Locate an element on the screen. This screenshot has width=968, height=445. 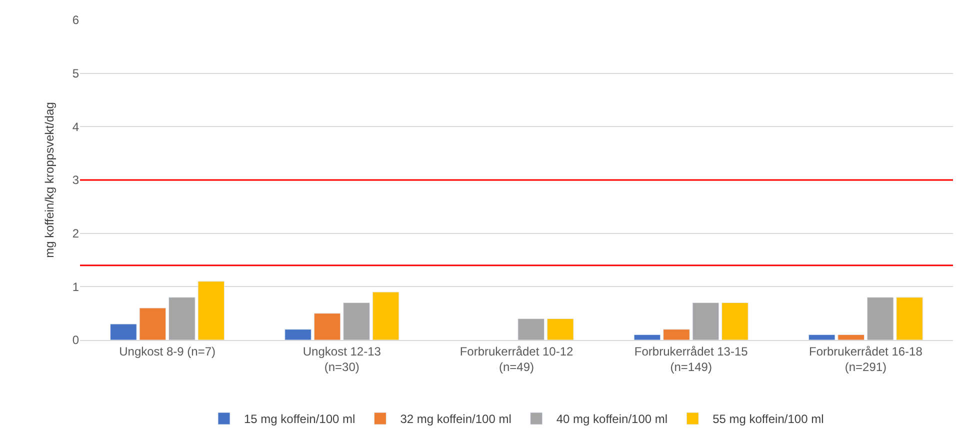
x-tick-label: Forbrukerrådet 10-12 (n=49) is located at coordinates (517, 359).